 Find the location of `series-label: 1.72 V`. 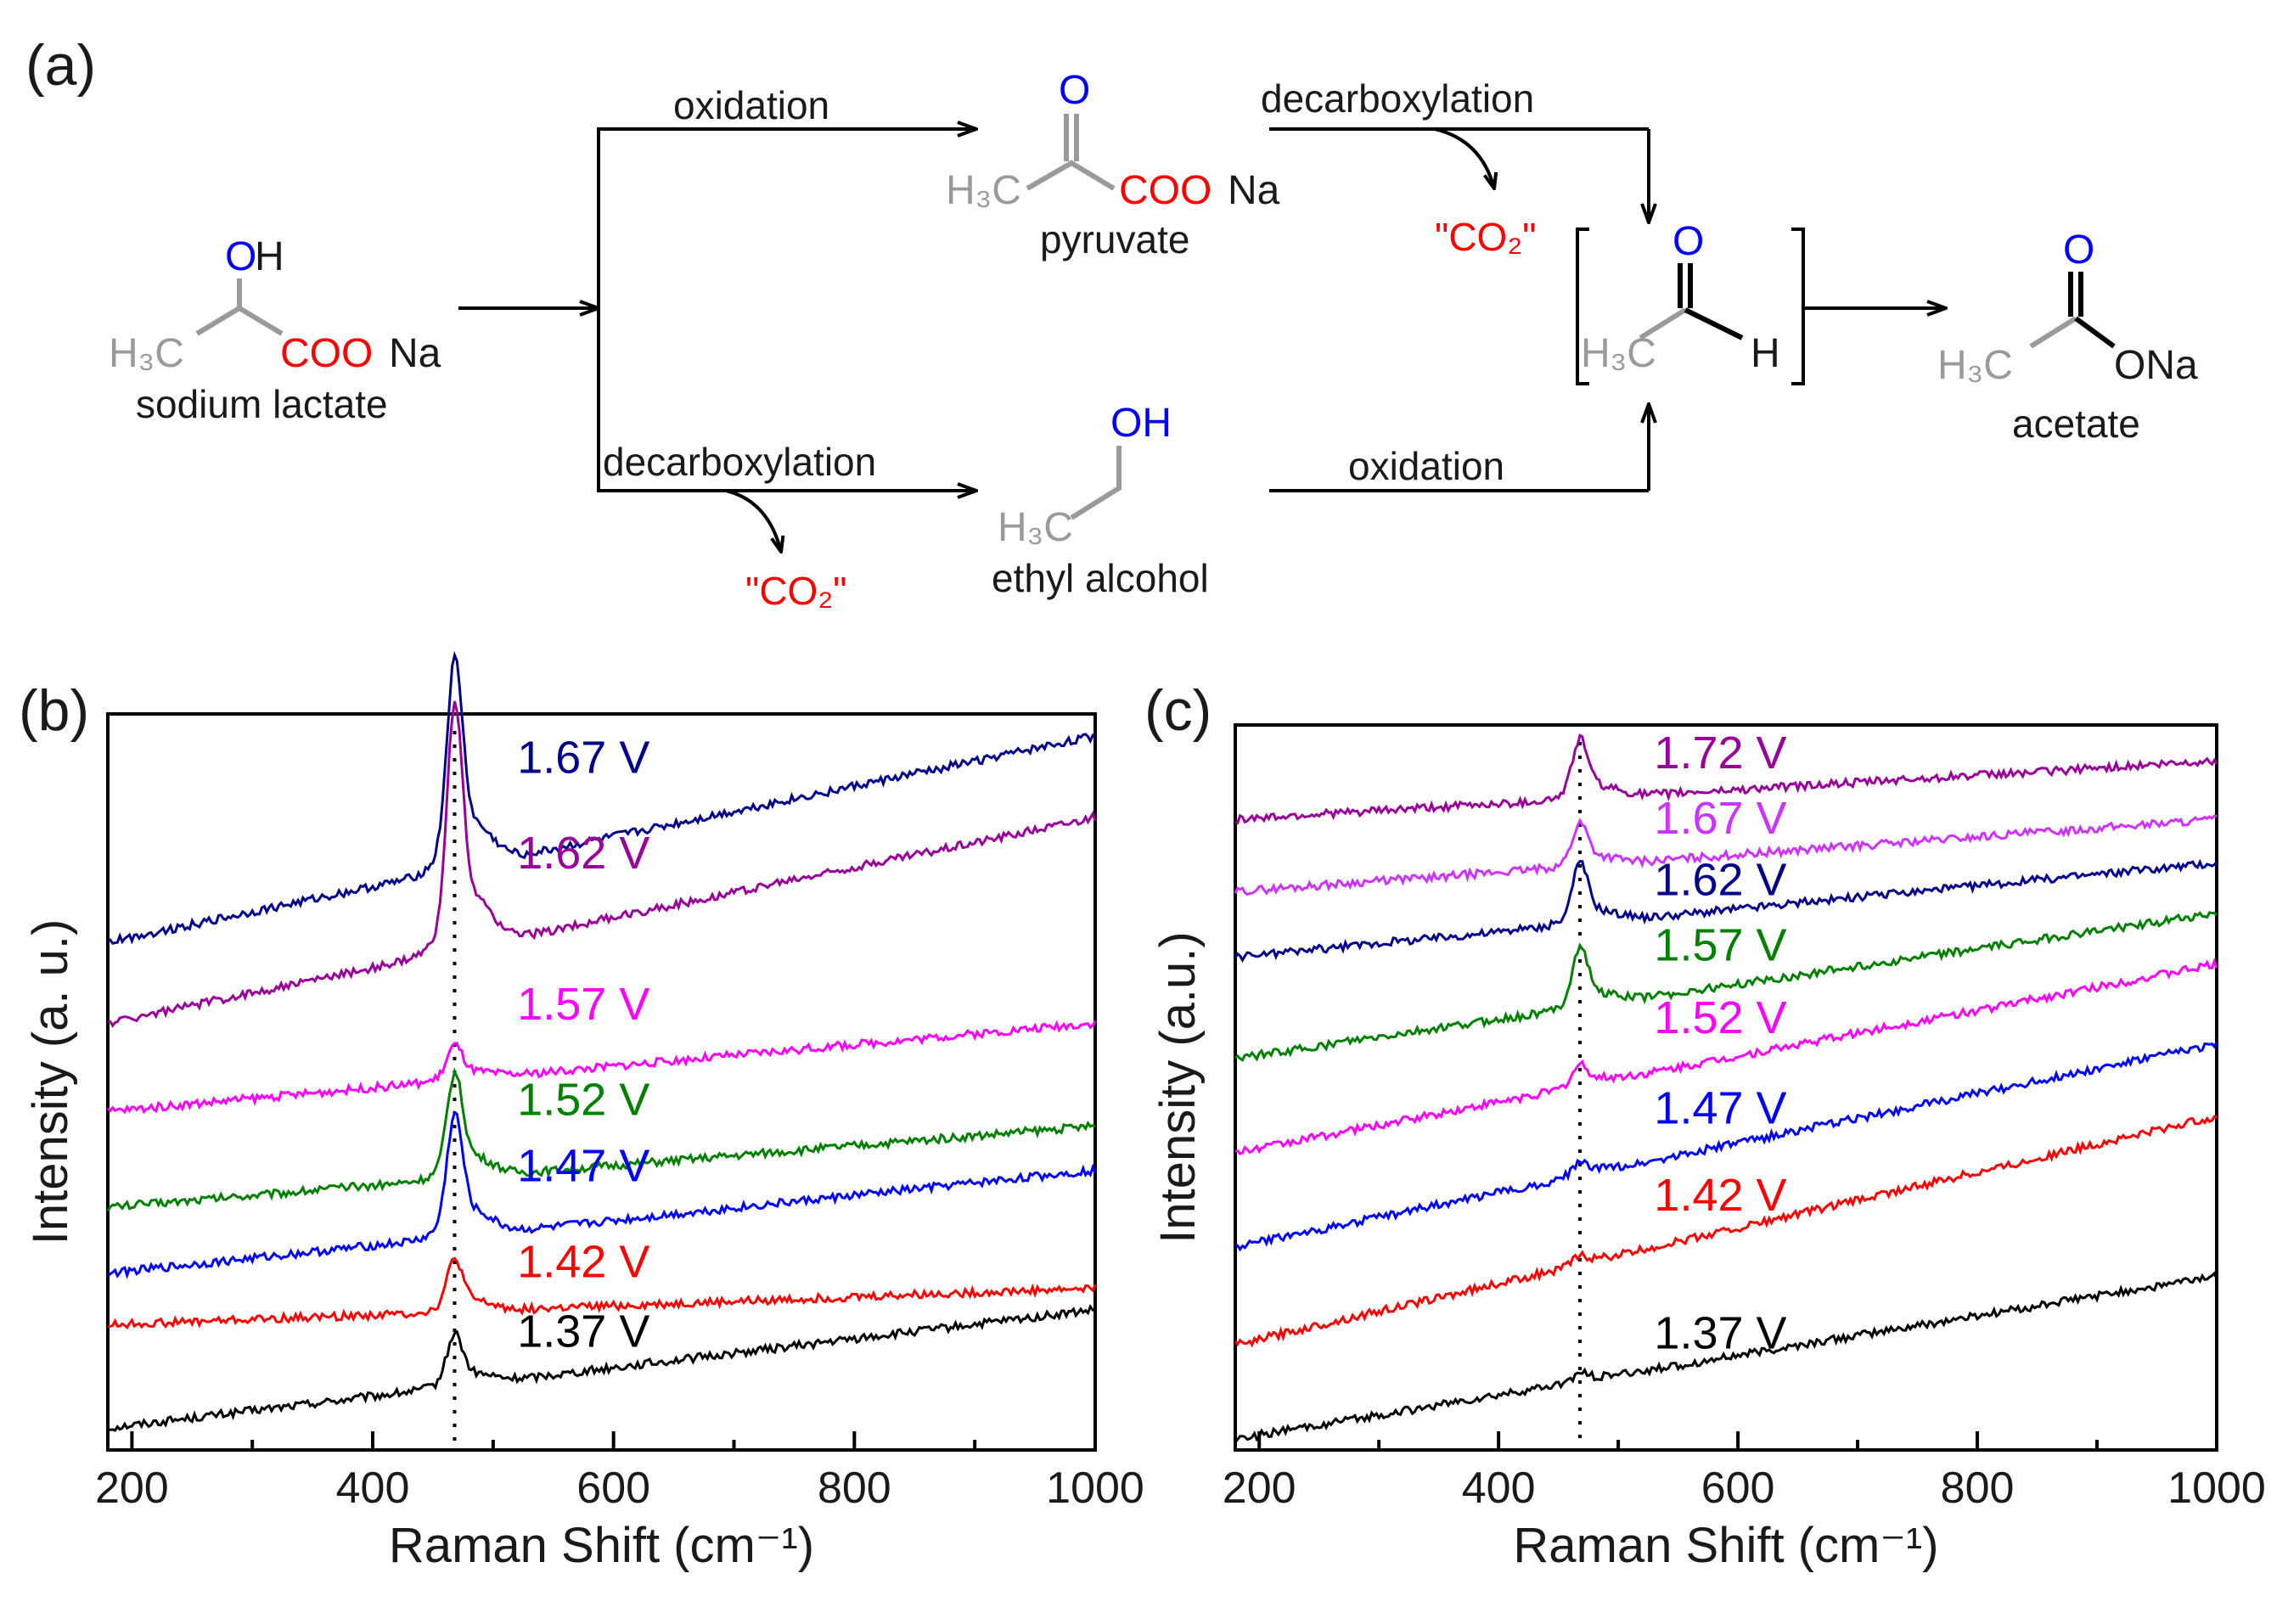

series-label: 1.72 V is located at coordinates (1720, 753).